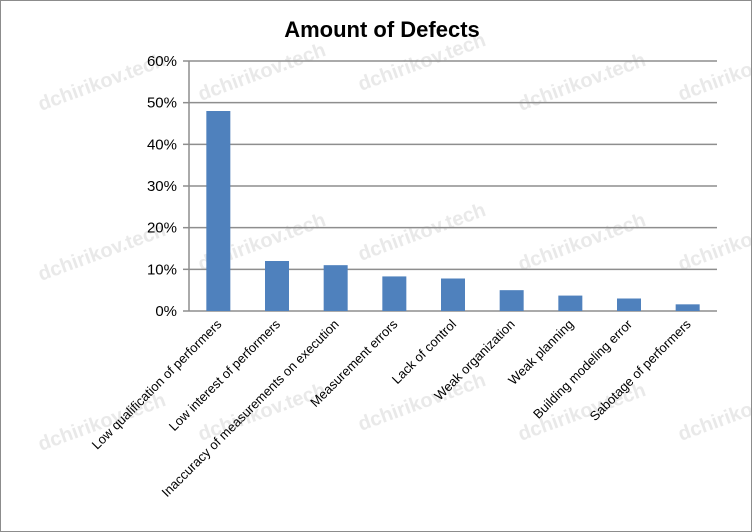 The width and height of the screenshot is (752, 532). Describe the element at coordinates (162, 103) in the screenshot. I see `y-tick-label: 50%` at that location.